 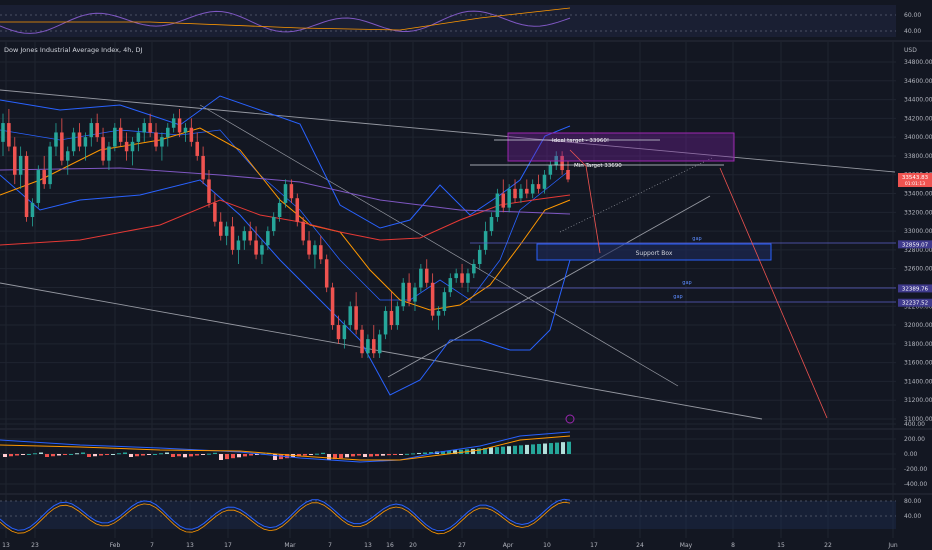 What do you see at coordinates (677, 297) in the screenshot?
I see `gap-label: gap` at bounding box center [677, 297].